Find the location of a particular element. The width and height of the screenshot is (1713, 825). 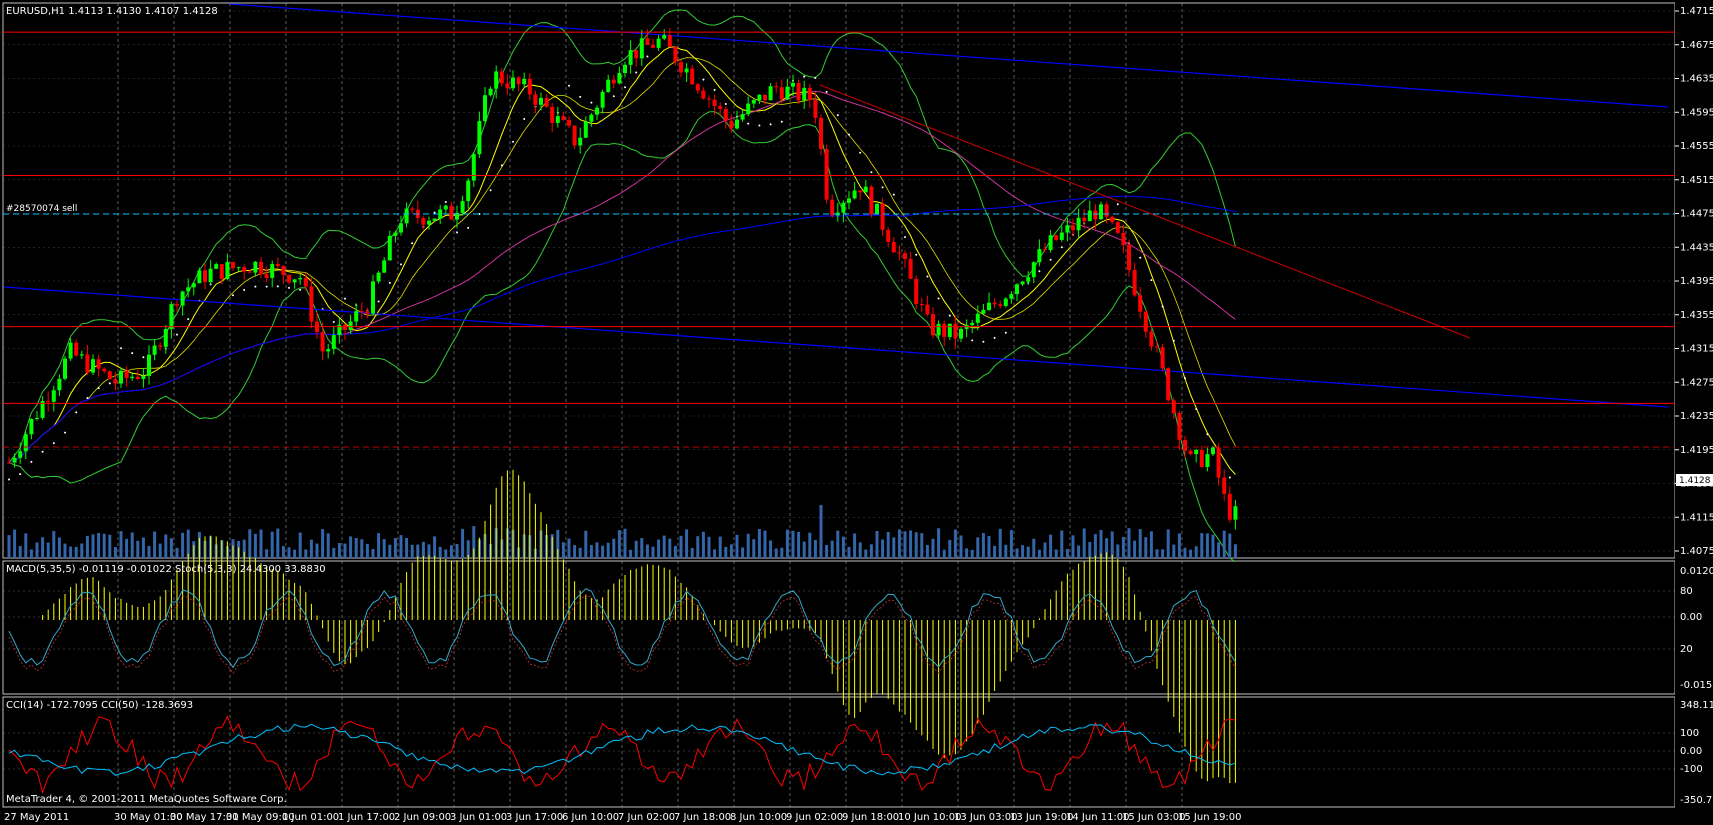

time-tick-label: 15 Jun 03:00 is located at coordinates (1154, 817).